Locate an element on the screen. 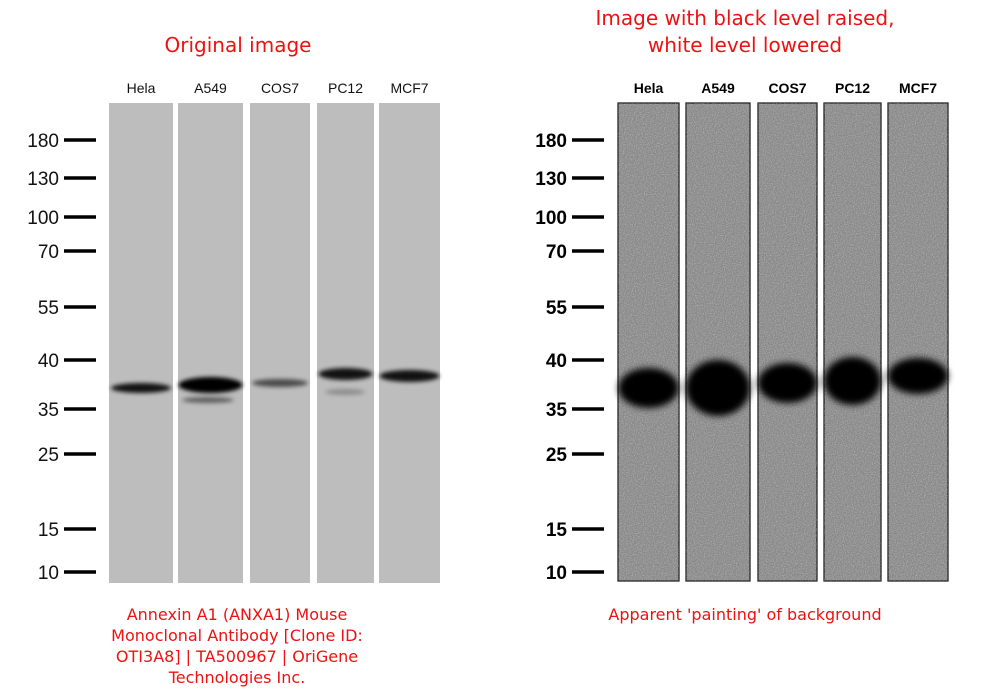  left-caption: OTI3A8] | TA500967 | OriGene is located at coordinates (237, 656).